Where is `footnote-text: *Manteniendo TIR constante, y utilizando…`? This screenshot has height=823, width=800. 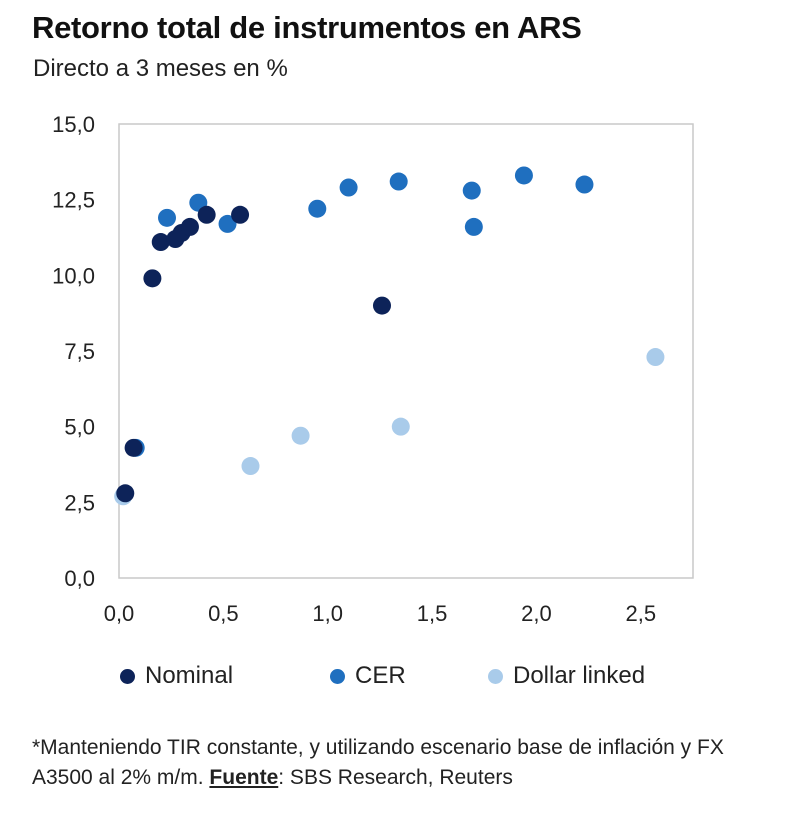 footnote-text: *Manteniendo TIR constante, y utilizando… is located at coordinates (378, 762).